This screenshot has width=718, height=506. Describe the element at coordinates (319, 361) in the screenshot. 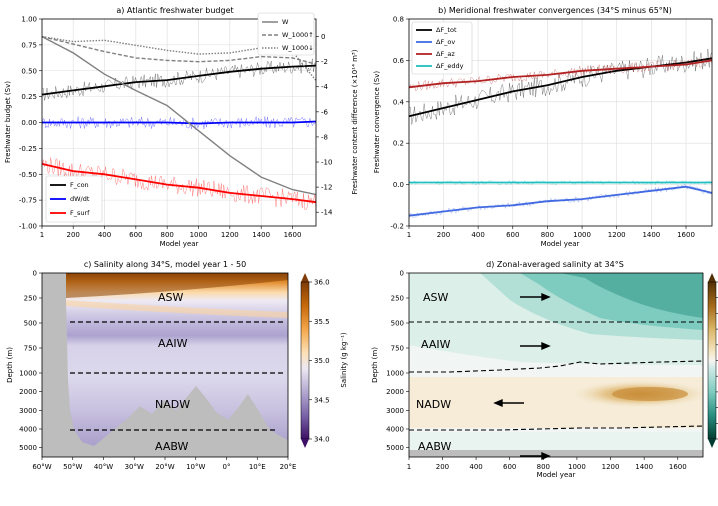

I see `panel-c-colorbar-ticks: 36.0 35.5 35.0 34.5 34.0` at that location.